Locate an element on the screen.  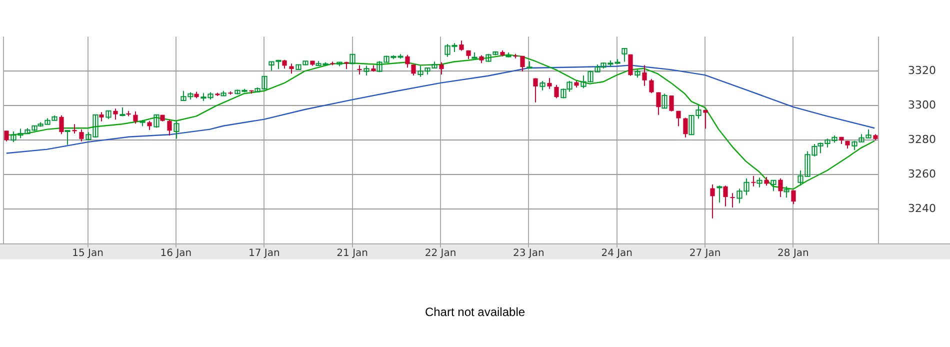
y-tick-label: 3280 is located at coordinates (922, 139).